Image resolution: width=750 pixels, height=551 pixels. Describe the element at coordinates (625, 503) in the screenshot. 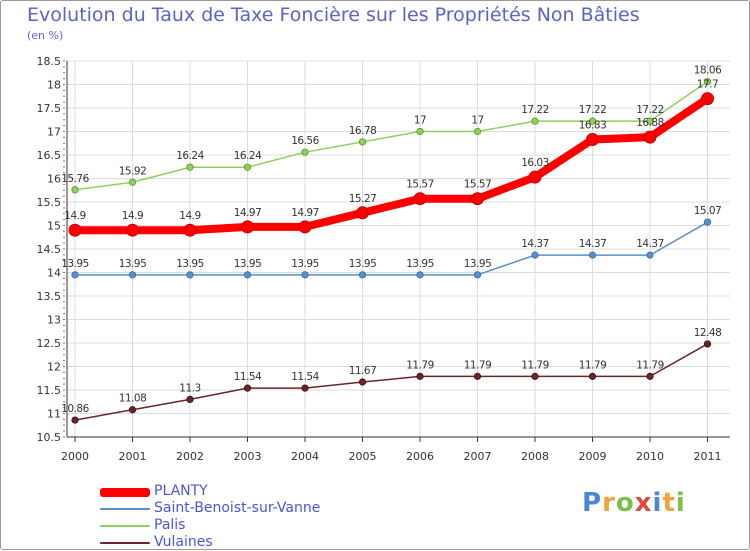

I see `logo-letter: o` at that location.